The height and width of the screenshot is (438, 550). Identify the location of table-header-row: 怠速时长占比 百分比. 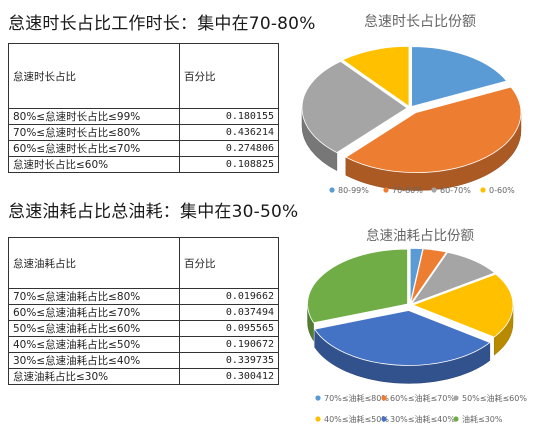
(143, 76).